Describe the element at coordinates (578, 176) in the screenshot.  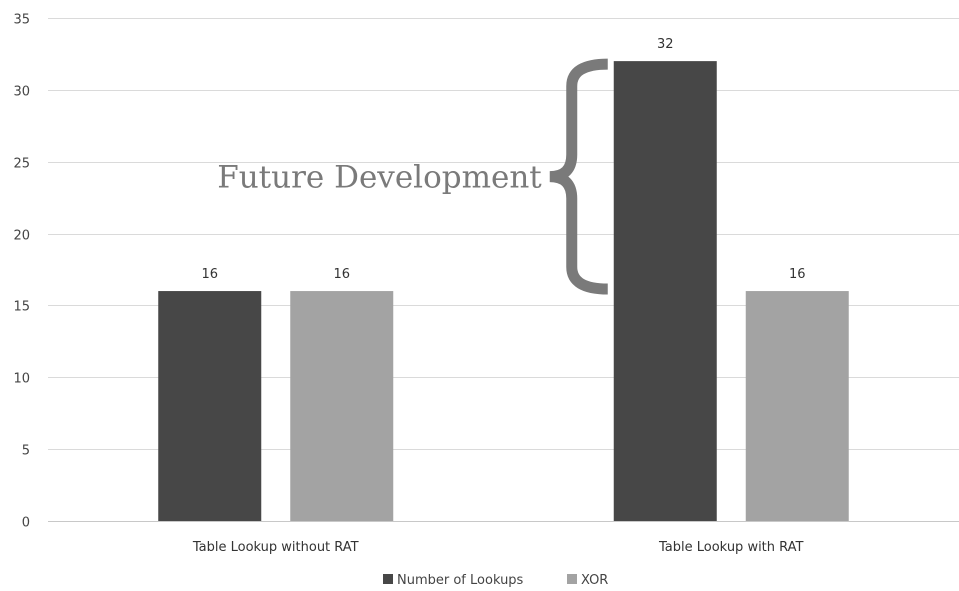
I see `curly-brace-icon` at that location.